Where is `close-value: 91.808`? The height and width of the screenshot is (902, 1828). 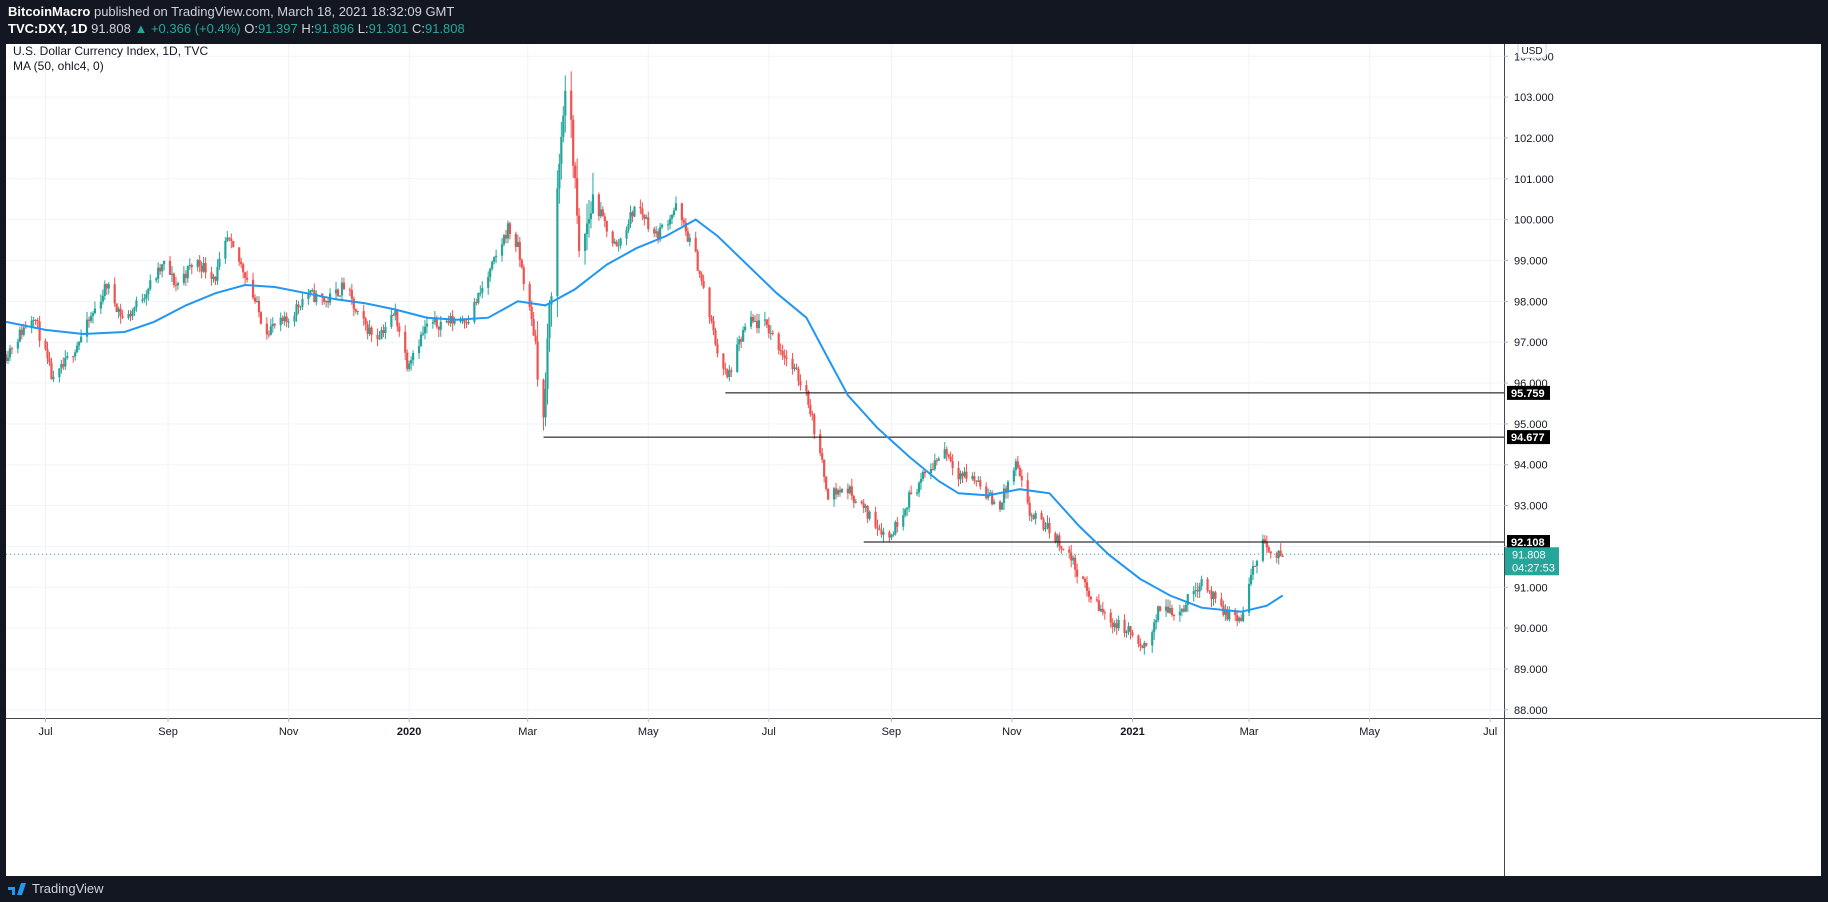
close-value: 91.808 is located at coordinates (444, 28).